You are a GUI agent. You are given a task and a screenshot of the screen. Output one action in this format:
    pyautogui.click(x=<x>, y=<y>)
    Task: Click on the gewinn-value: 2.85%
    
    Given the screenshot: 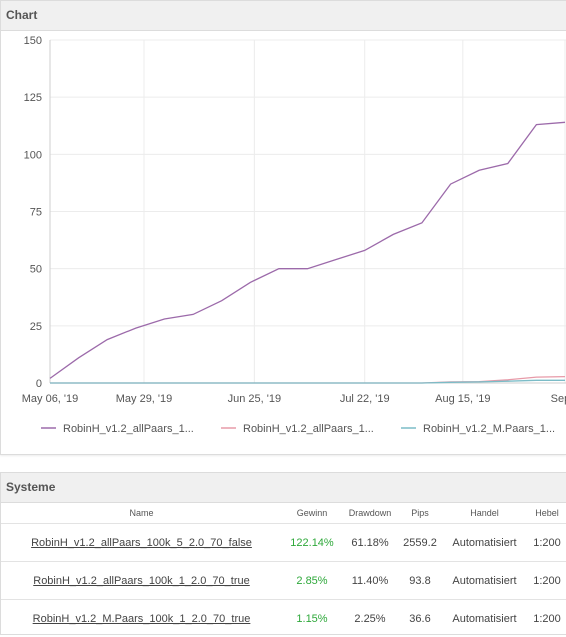 What is the action you would take?
    pyautogui.click(x=312, y=581)
    